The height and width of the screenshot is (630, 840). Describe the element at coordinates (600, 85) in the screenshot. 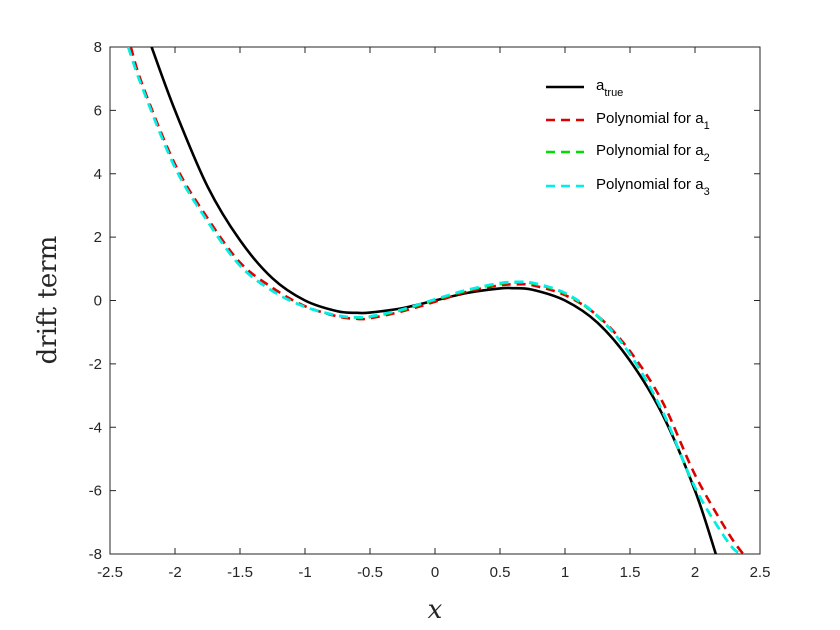

I see `legend-entry-name: a` at that location.